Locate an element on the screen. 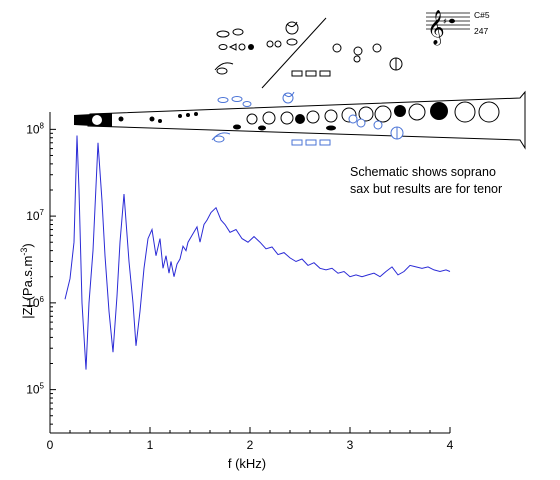 This screenshot has width=560, height=480. annotation-line-1: Schematic shows soprano is located at coordinates (423, 172).